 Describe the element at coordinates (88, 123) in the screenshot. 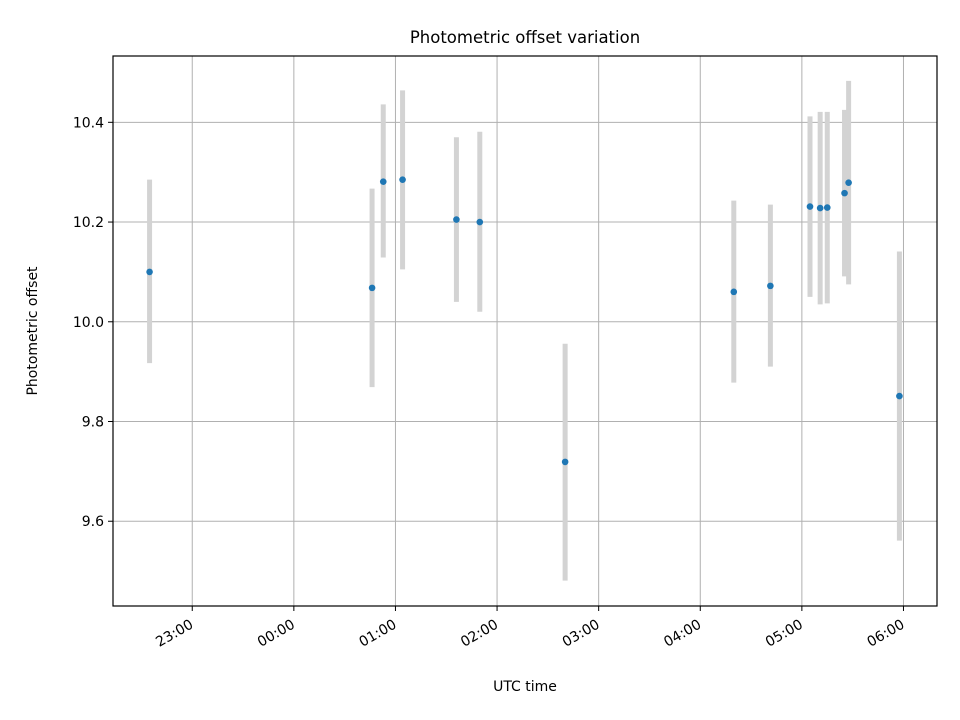

I see `y-tick-label: 10.4` at that location.